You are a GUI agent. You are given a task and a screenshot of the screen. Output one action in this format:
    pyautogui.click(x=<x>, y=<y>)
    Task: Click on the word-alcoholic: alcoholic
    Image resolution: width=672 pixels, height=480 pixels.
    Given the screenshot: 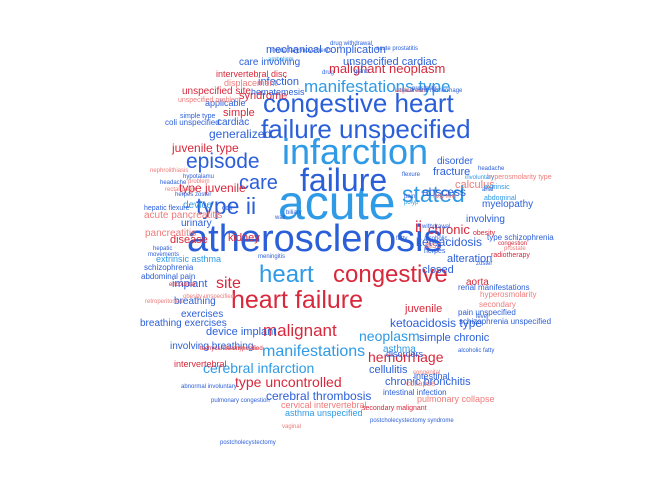 What is the action you would take?
    pyautogui.click(x=436, y=239)
    